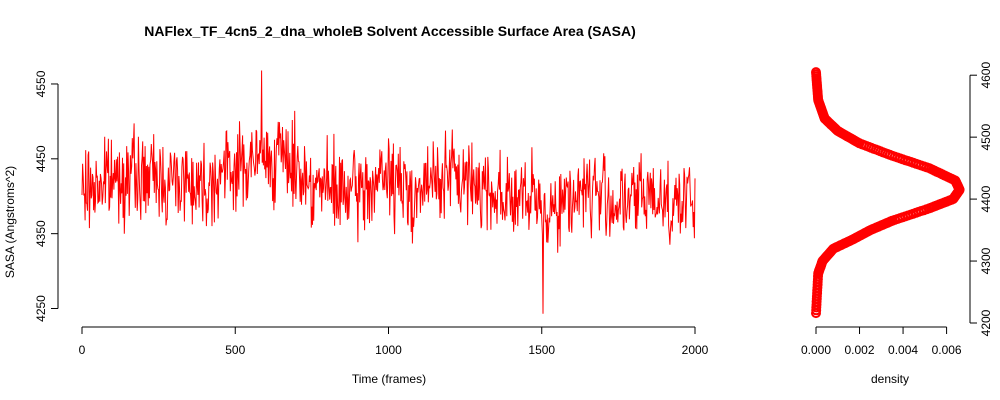  Describe the element at coordinates (541, 350) in the screenshot. I see `time-series-x-tick-label: 1500` at that location.